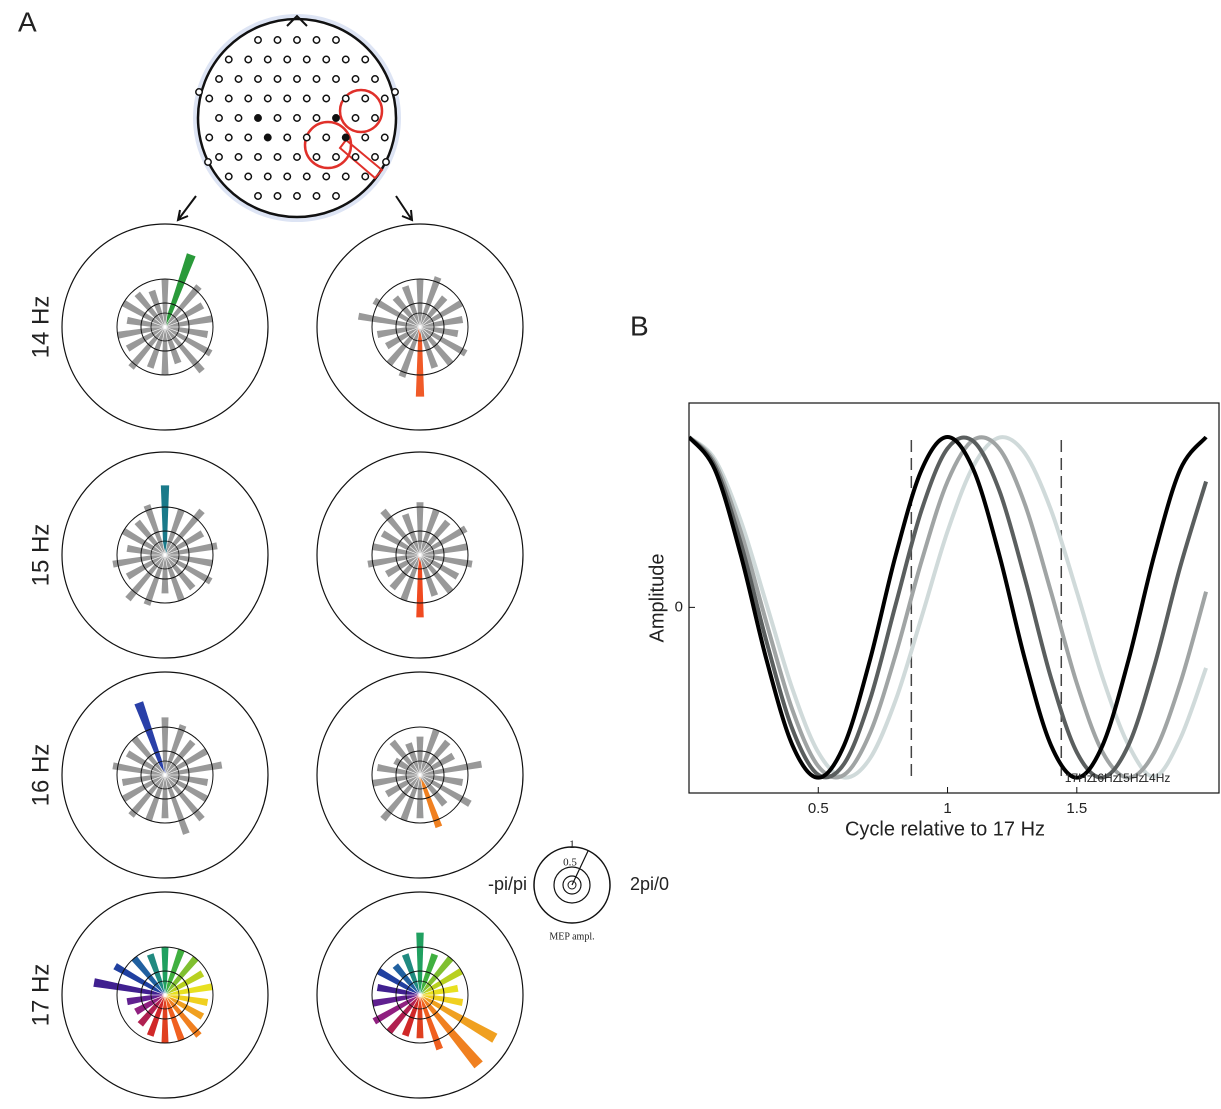 The image size is (1221, 1109). What do you see at coordinates (40, 995) in the screenshot?
I see `row-label: 17 Hz` at bounding box center [40, 995].